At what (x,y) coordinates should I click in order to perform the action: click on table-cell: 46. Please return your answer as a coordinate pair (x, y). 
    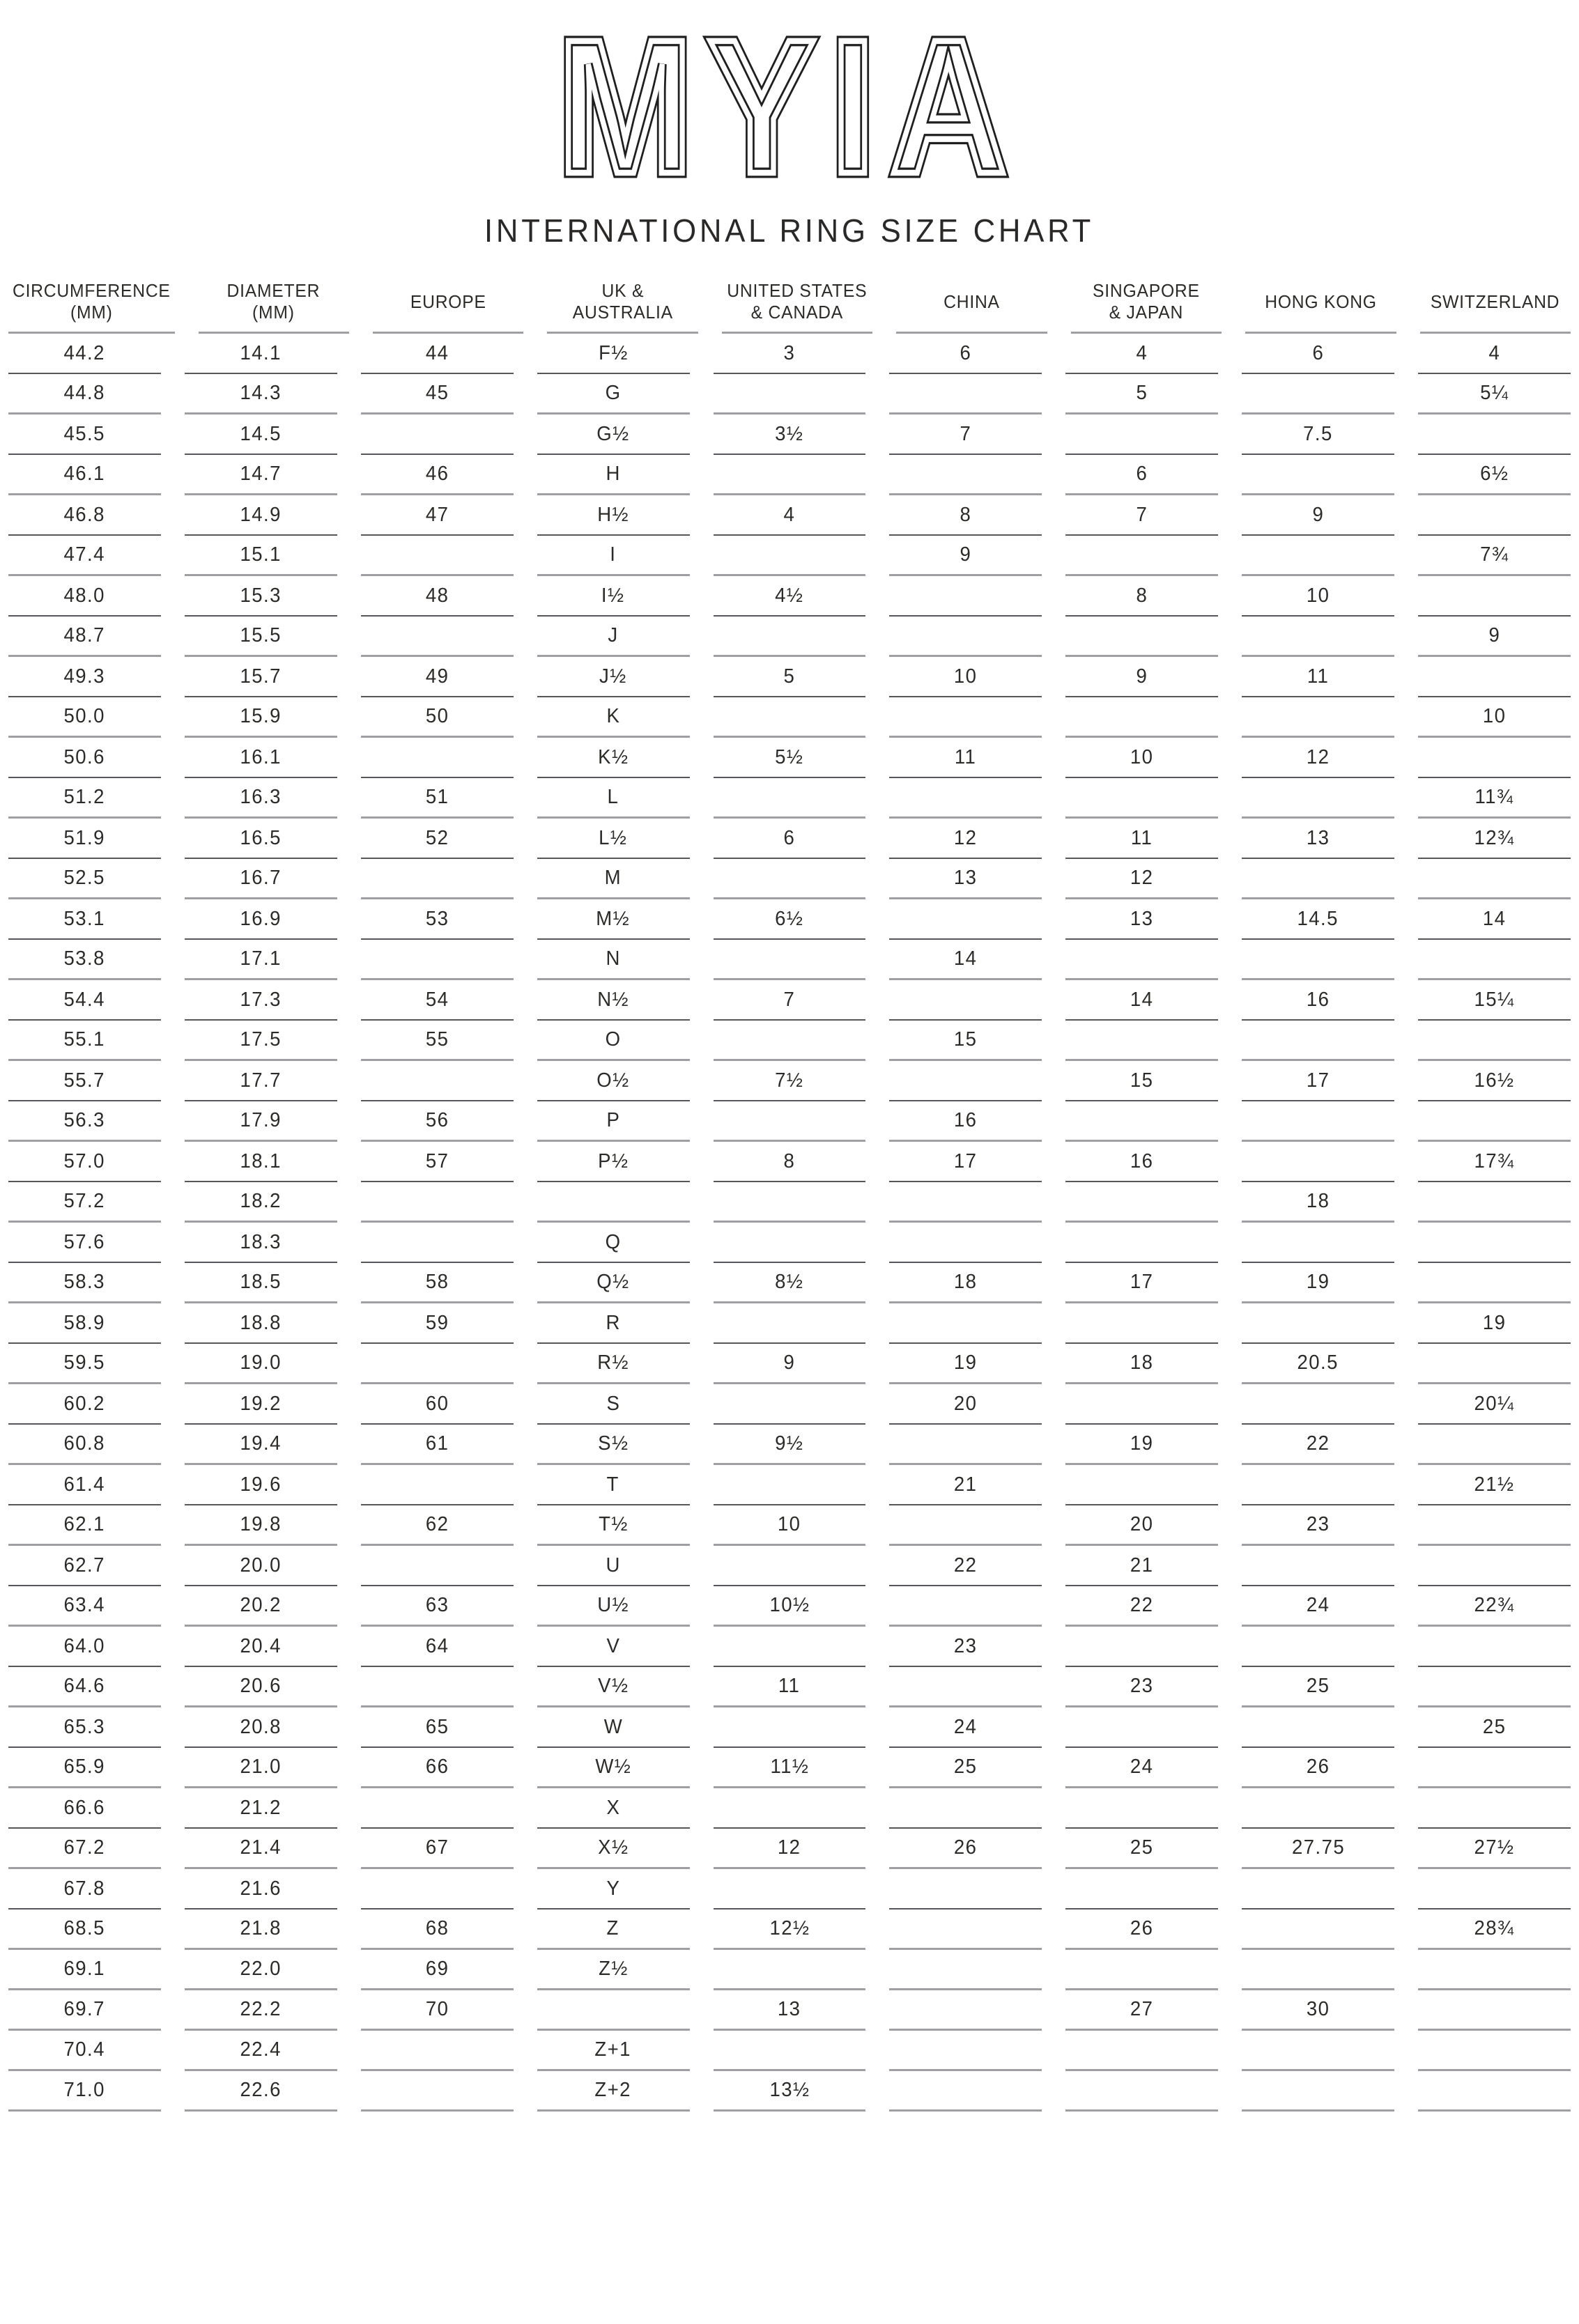
    Looking at the image, I should click on (437, 475).